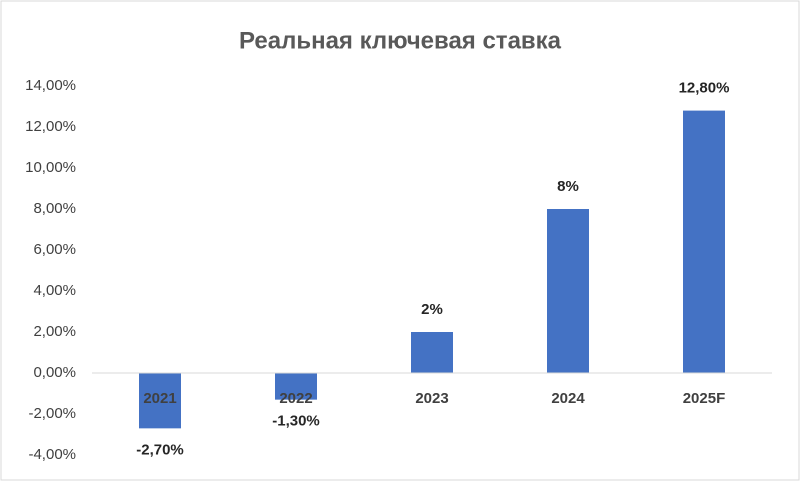 The height and width of the screenshot is (481, 800). Describe the element at coordinates (400, 40) in the screenshot. I see `chart-title: Реальная ключевая ставка` at that location.